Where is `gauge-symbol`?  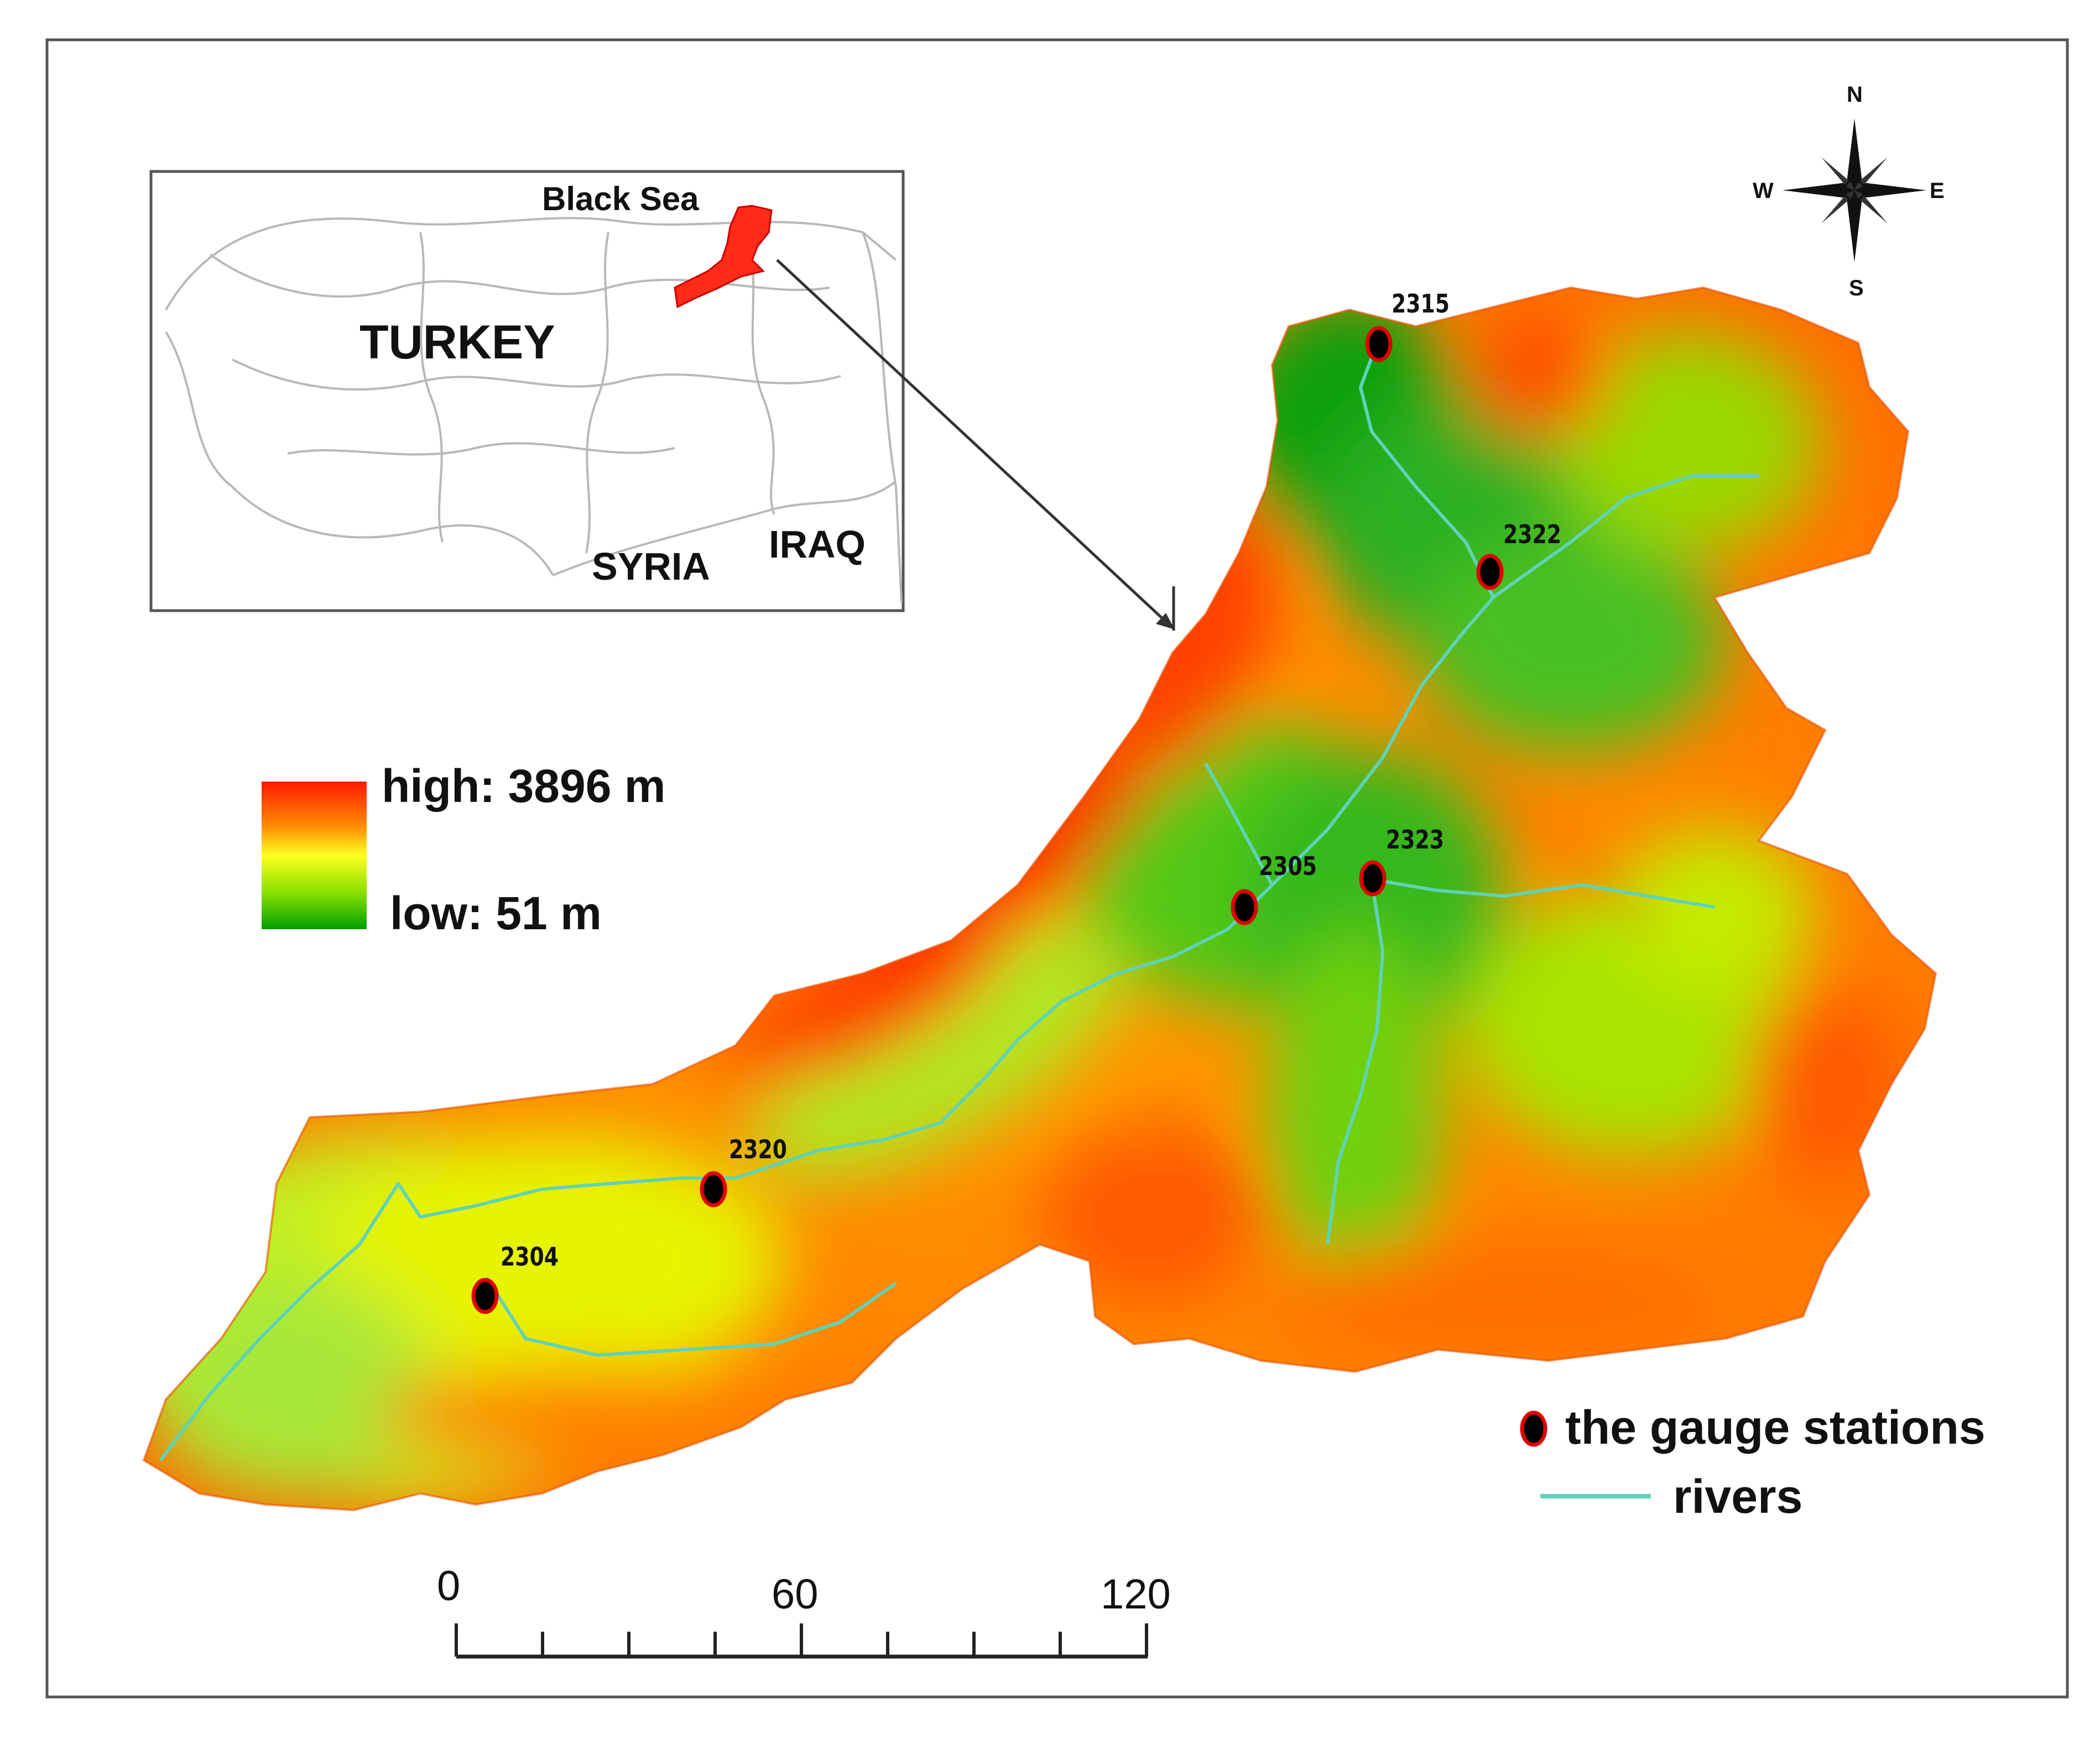 gauge-symbol is located at coordinates (1533, 1428).